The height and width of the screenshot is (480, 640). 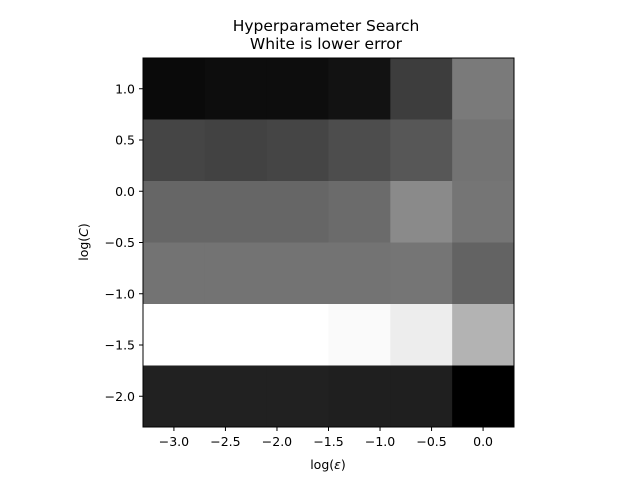 What do you see at coordinates (125, 140) in the screenshot?
I see `y-tick-label: 0.5` at bounding box center [125, 140].